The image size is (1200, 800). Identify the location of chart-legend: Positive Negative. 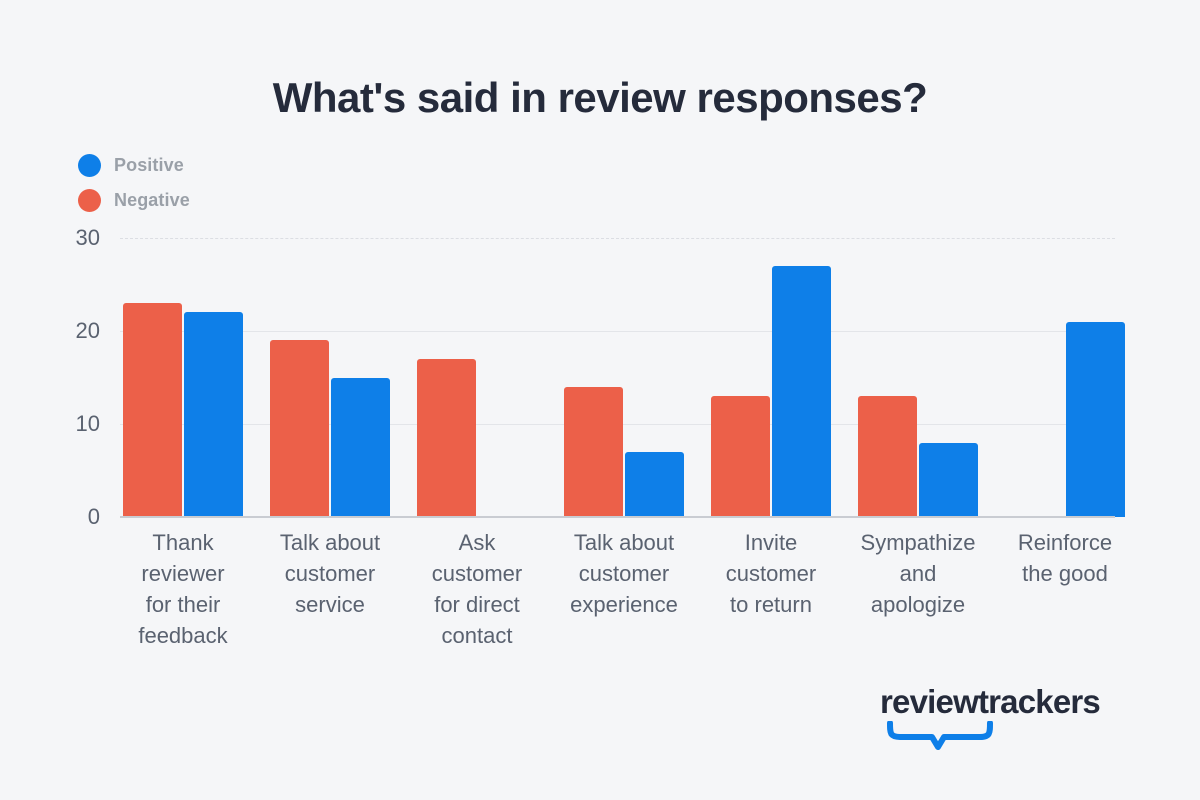
(134, 183).